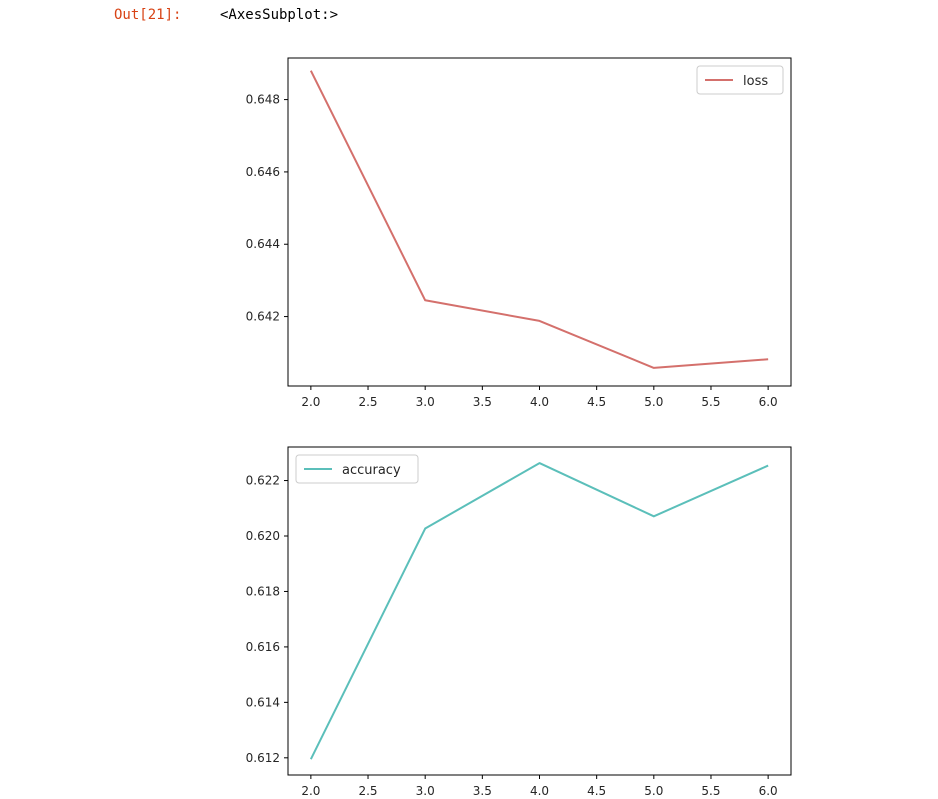 This screenshot has width=938, height=799. I want to click on y-tick-label: 0.618, so click(263, 591).